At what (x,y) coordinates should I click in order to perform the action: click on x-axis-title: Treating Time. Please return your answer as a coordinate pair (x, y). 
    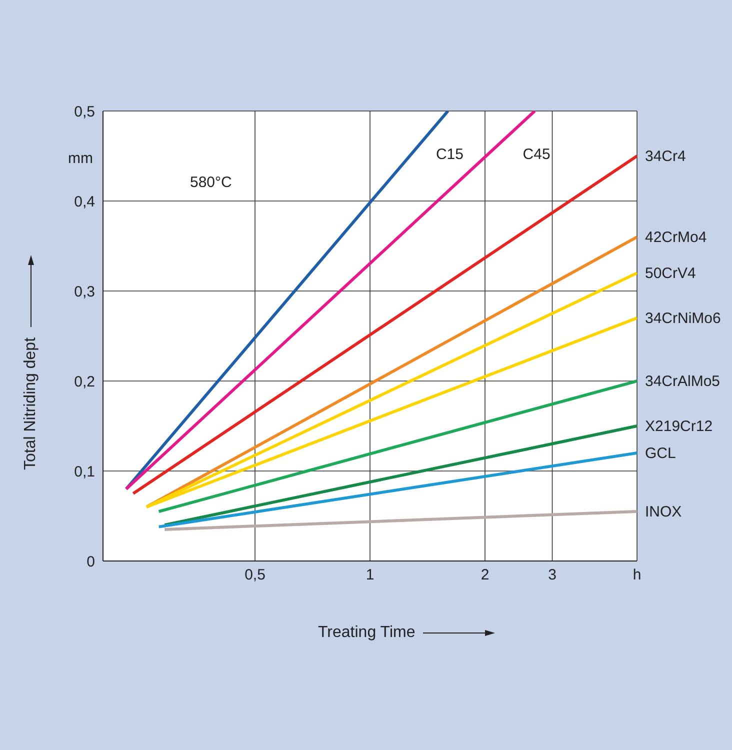
    Looking at the image, I should click on (367, 633).